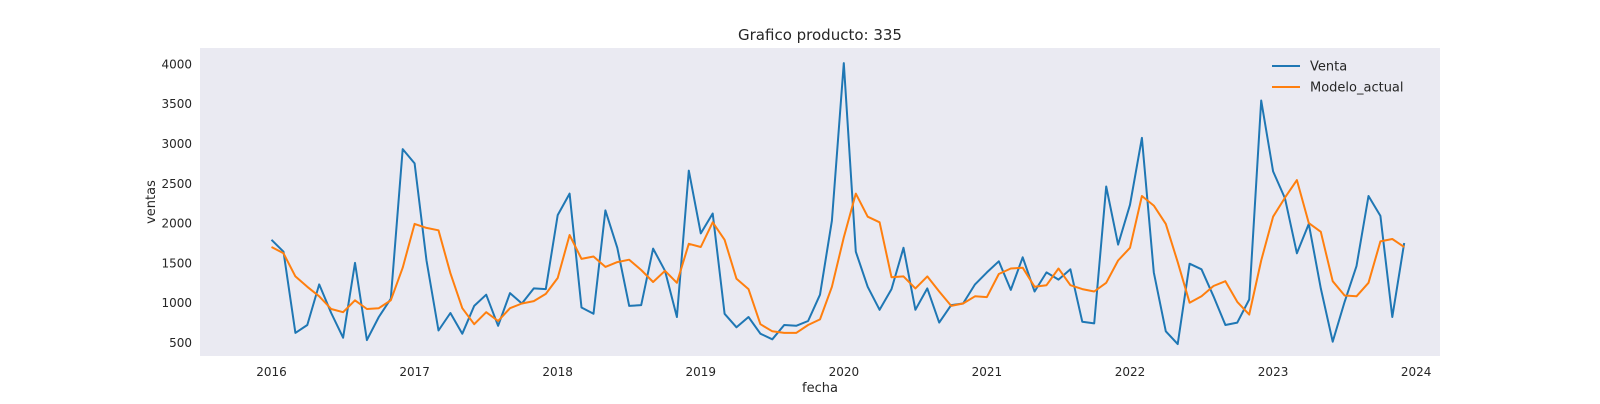 This screenshot has width=1600, height=404. Describe the element at coordinates (700, 372) in the screenshot. I see `x-tick-label: 2019` at that location.